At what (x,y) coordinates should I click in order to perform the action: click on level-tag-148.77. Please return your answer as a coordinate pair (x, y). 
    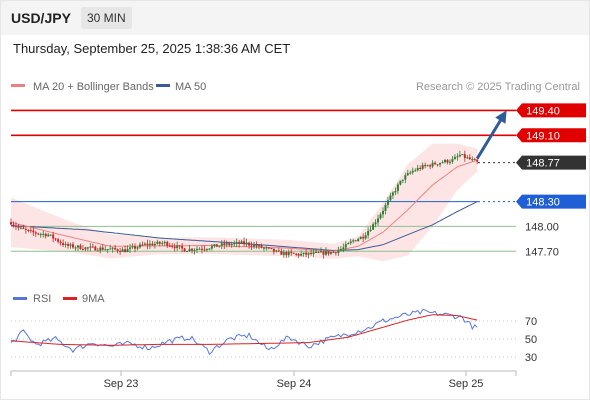
    Looking at the image, I should click on (551, 162).